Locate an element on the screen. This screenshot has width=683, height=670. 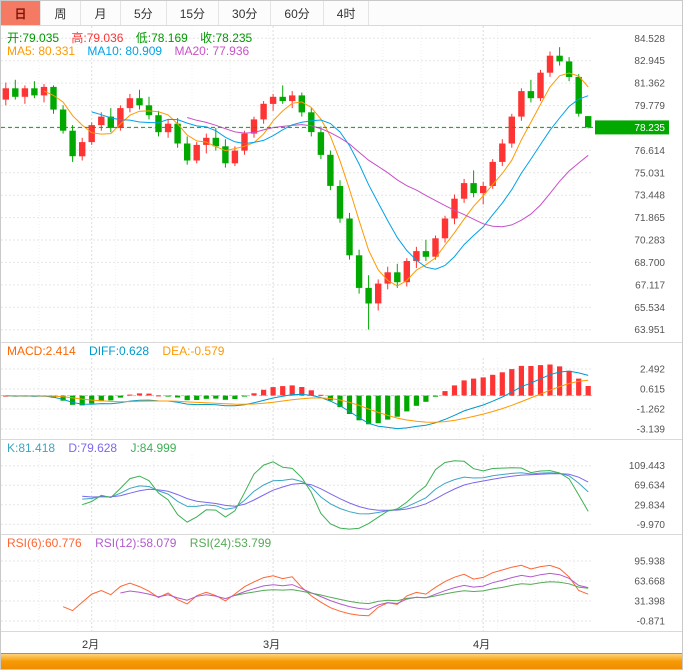
rsi12-value: RSI(12):58.079 is located at coordinates (136, 543).